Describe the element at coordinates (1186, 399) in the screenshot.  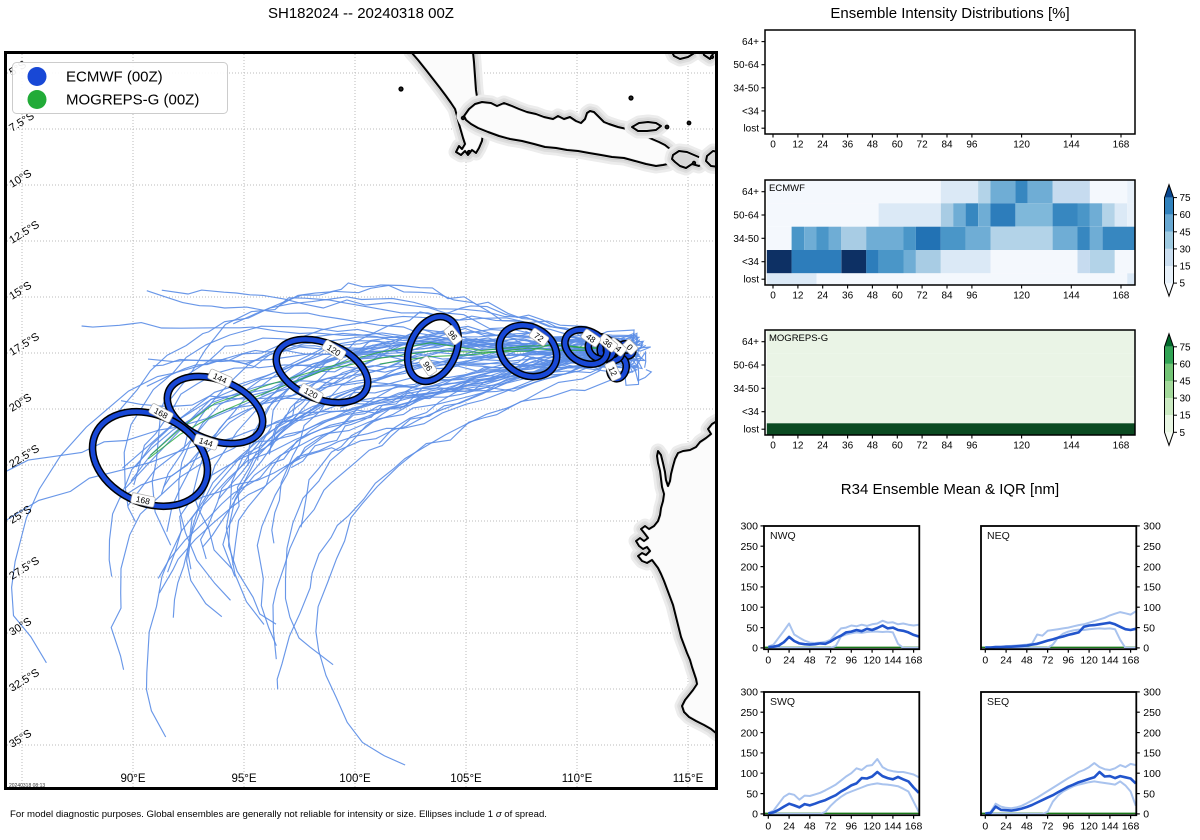
I see `svg-text: 30` at that location.